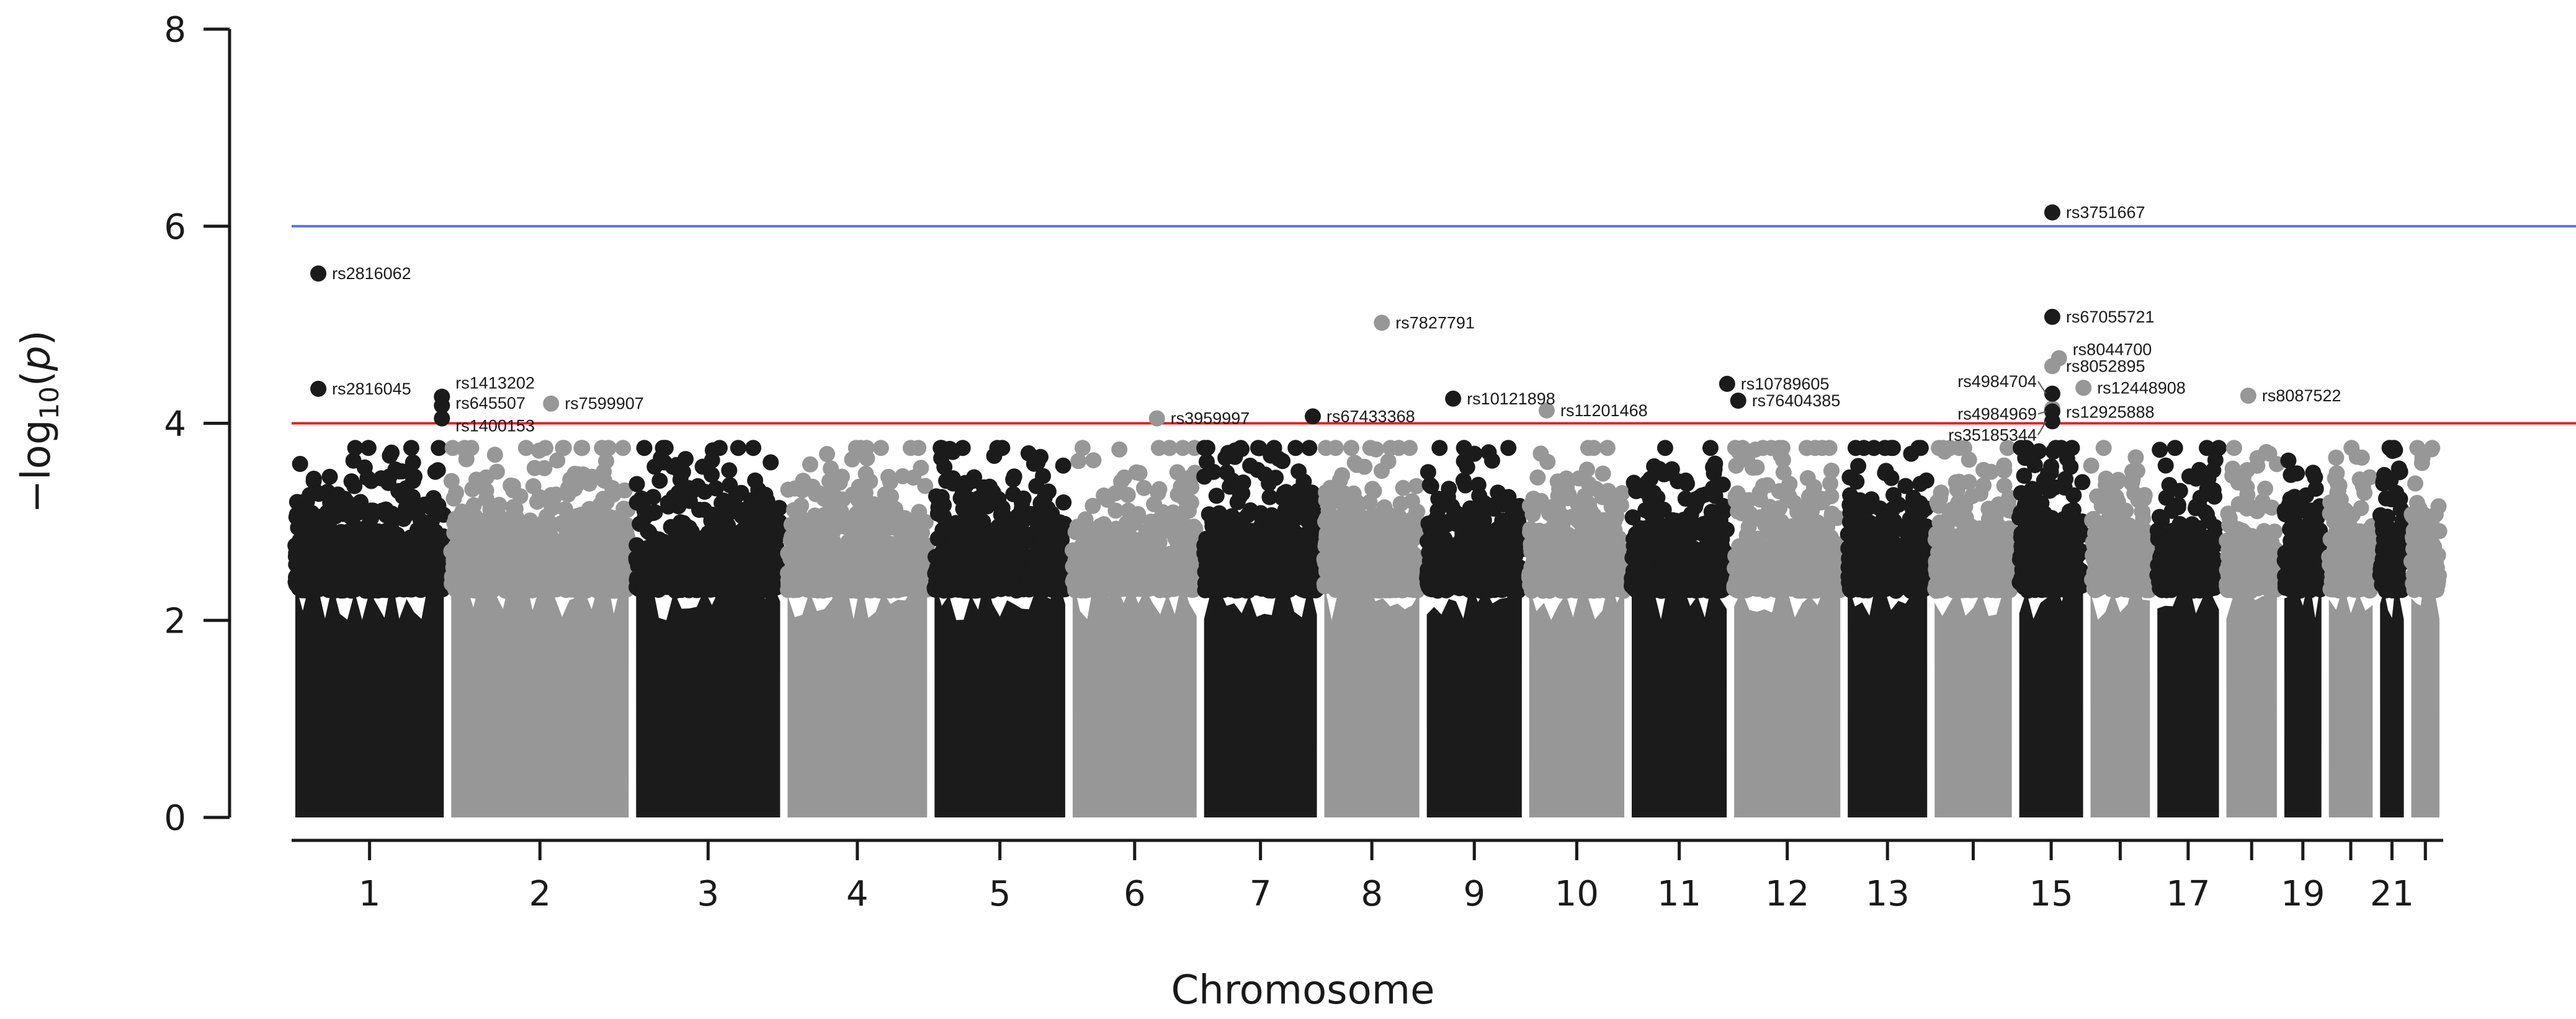 This screenshot has width=2576, height=1019. Describe the element at coordinates (1134, 697) in the screenshot. I see `chromosome-6-density` at that location.